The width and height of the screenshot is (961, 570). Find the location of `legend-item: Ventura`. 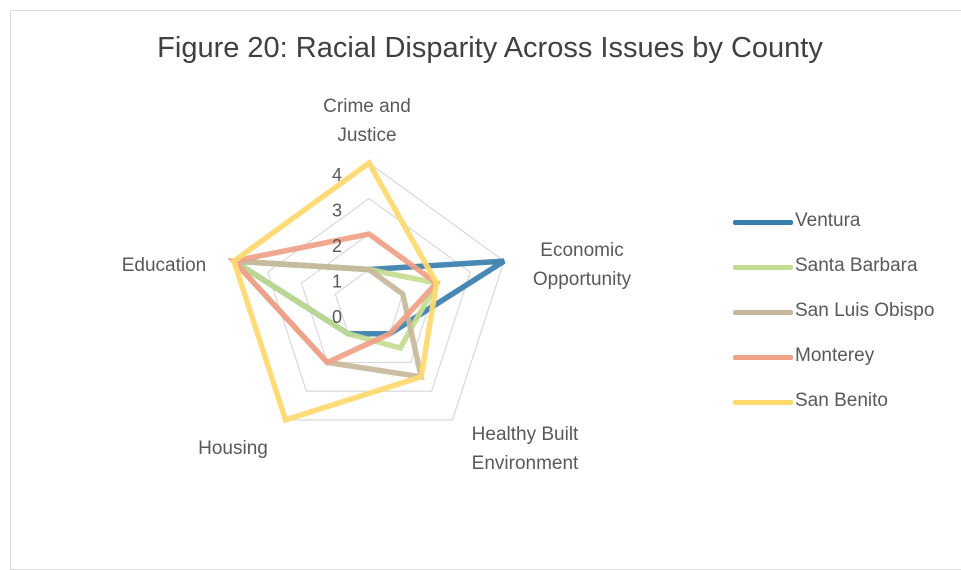

legend-item: Ventura is located at coordinates (847, 221).